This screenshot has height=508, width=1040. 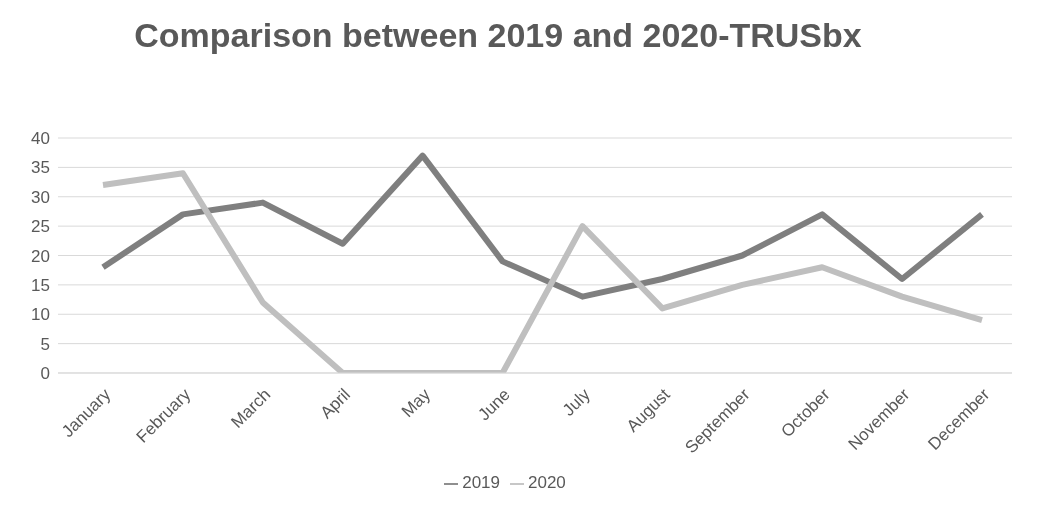 What do you see at coordinates (40, 139) in the screenshot?
I see `y-tick-label: 40` at bounding box center [40, 139].